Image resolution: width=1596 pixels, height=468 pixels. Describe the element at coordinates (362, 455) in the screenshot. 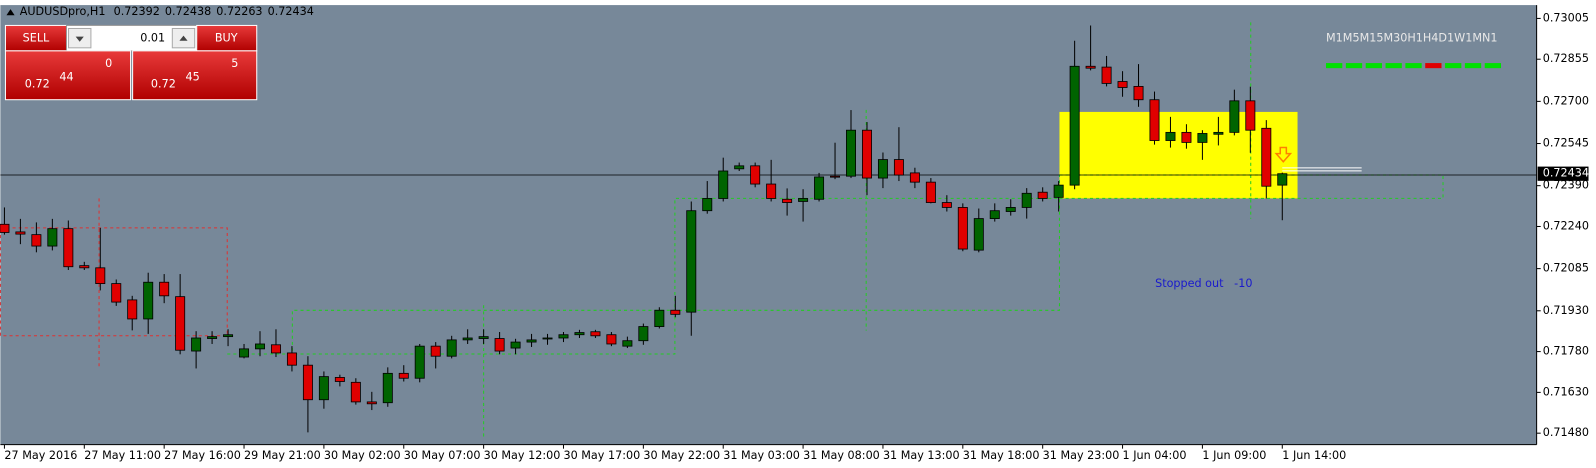

I see `x-tick-label: 30 May 02:00` at that location.